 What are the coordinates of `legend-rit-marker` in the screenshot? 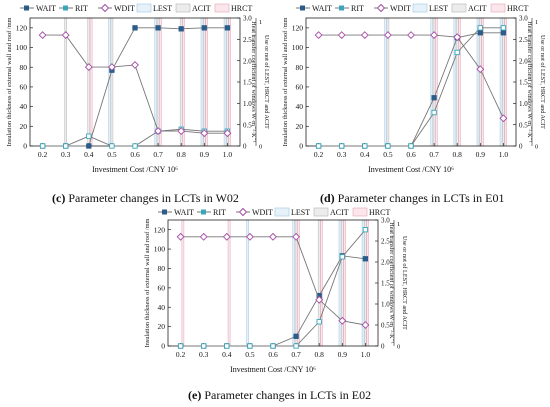 It's located at (203, 212).